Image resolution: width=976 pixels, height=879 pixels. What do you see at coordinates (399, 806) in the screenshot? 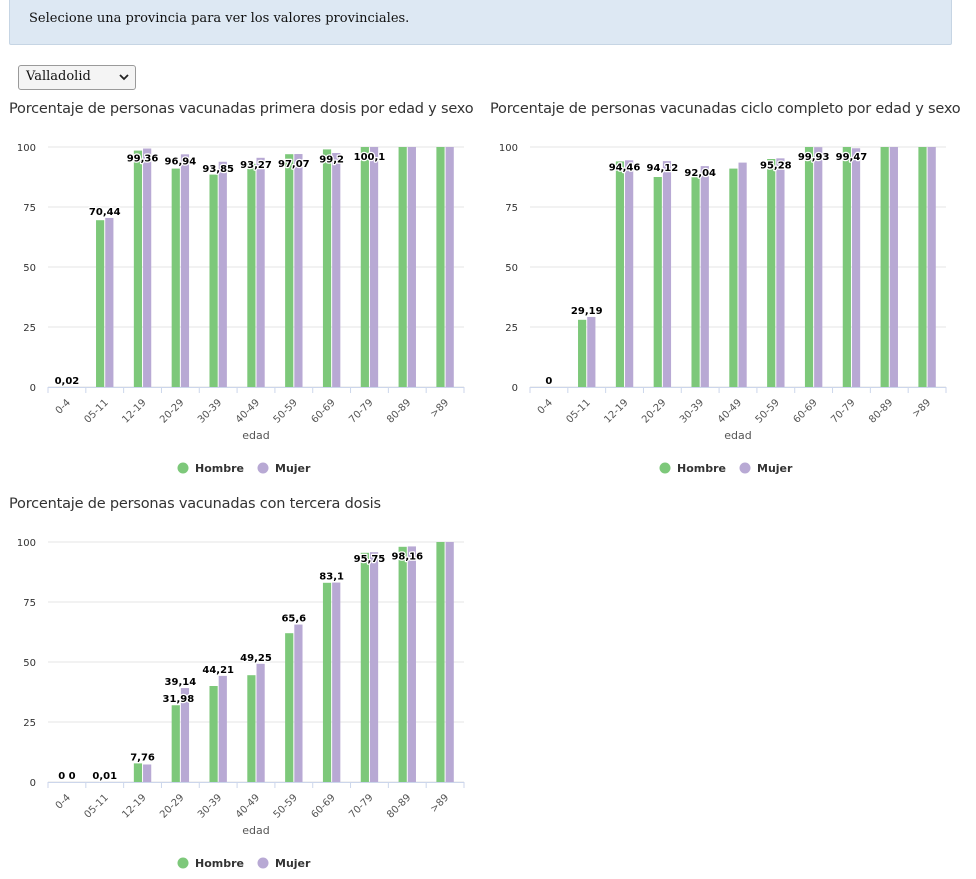
I see `x-tick-label: 80-89` at bounding box center [399, 806].